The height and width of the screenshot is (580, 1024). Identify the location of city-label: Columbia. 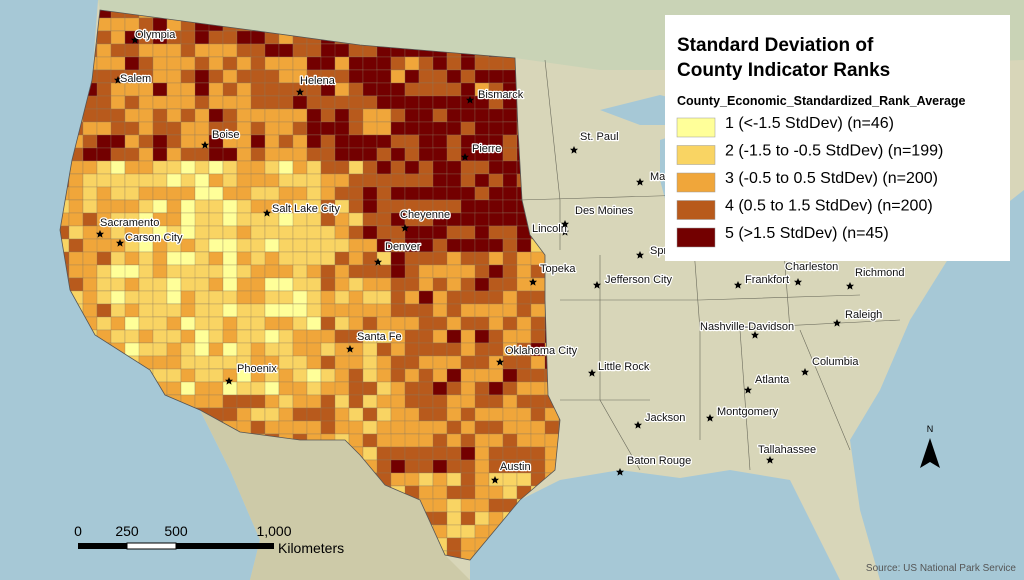
(835, 362).